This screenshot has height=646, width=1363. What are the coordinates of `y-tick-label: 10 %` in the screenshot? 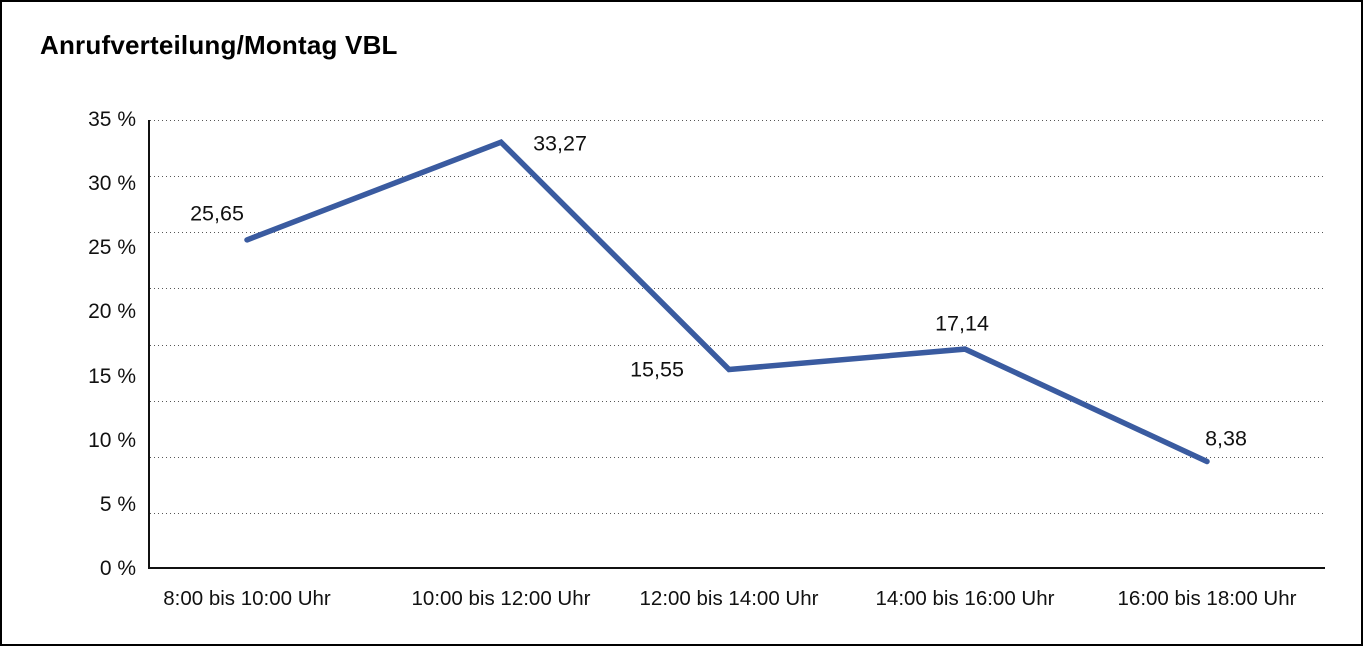 It's located at (112, 440).